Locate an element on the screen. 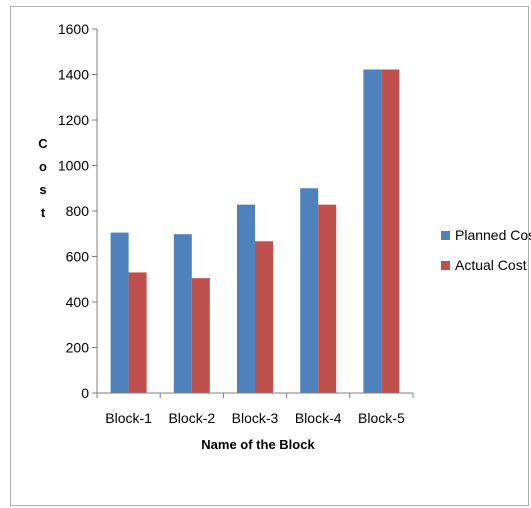 The image size is (531, 508). x-tick-label: Block-4 is located at coordinates (318, 418).